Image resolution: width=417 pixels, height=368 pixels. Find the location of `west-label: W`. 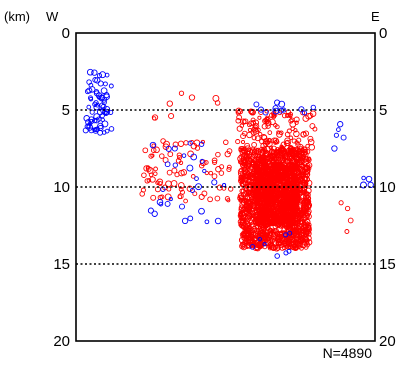

west-label: W is located at coordinates (52, 16).